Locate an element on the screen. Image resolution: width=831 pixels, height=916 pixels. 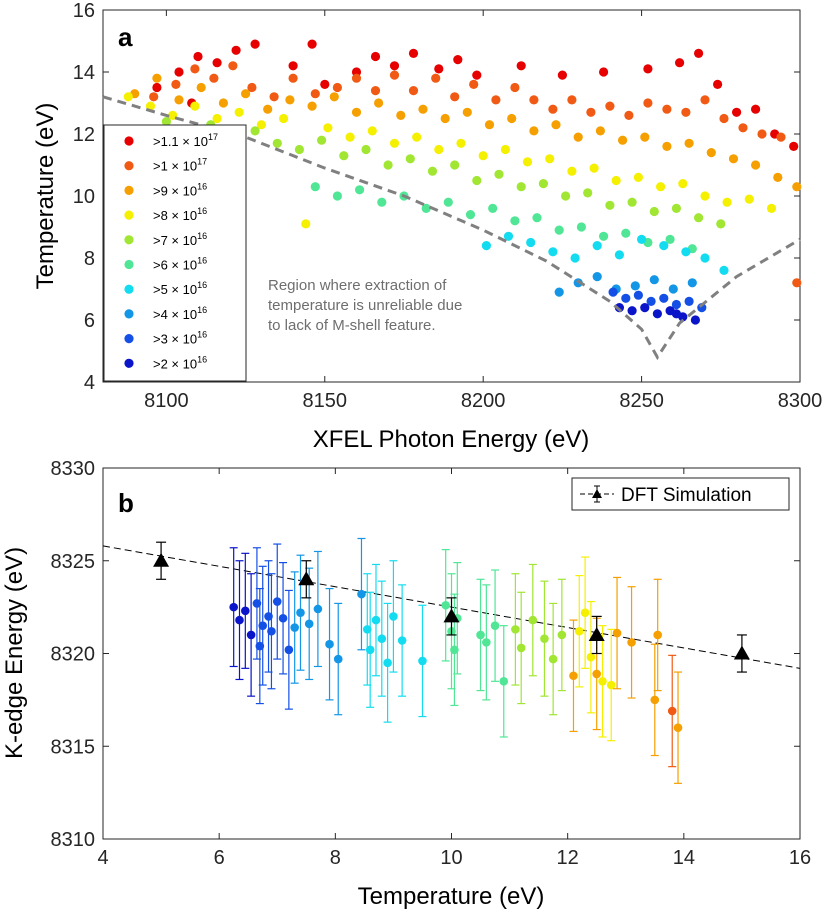
dft-simulation-points is located at coordinates (451, 607).